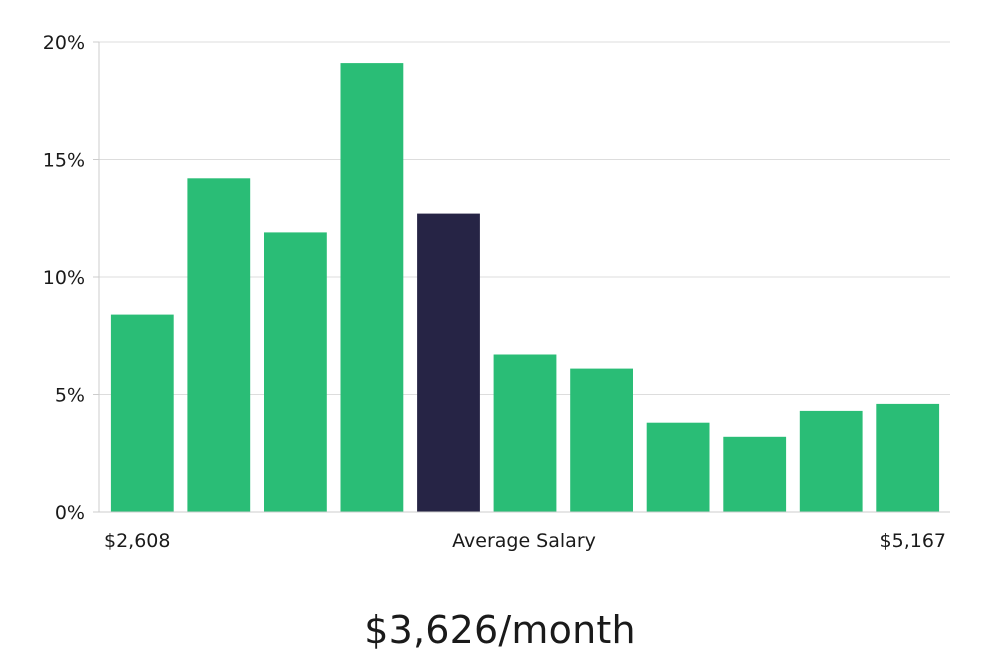  I want to click on y-tick-label: 10%, so click(64, 278).